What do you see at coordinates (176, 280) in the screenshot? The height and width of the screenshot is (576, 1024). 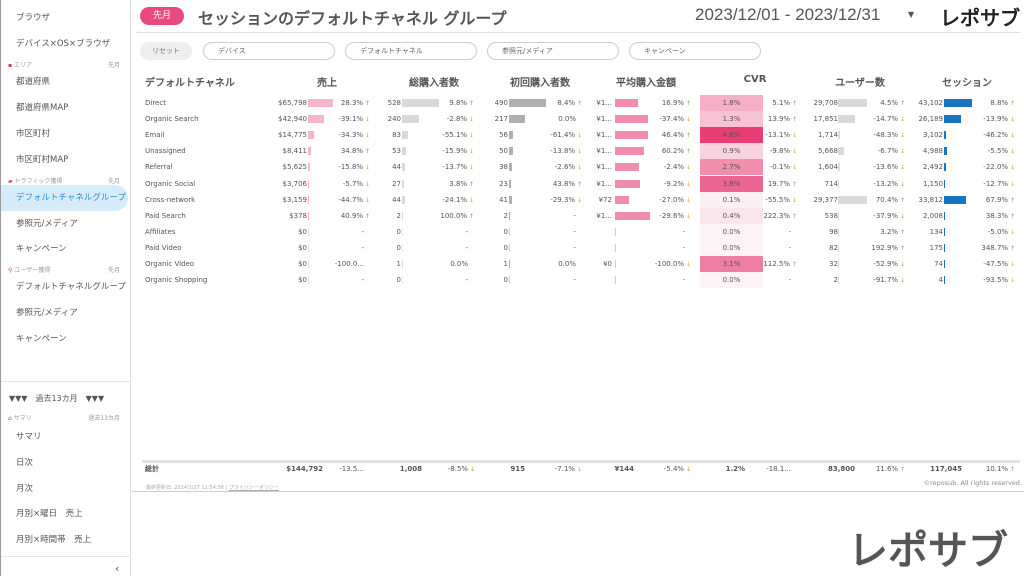 I see `channel-name: Organic Shopping` at bounding box center [176, 280].